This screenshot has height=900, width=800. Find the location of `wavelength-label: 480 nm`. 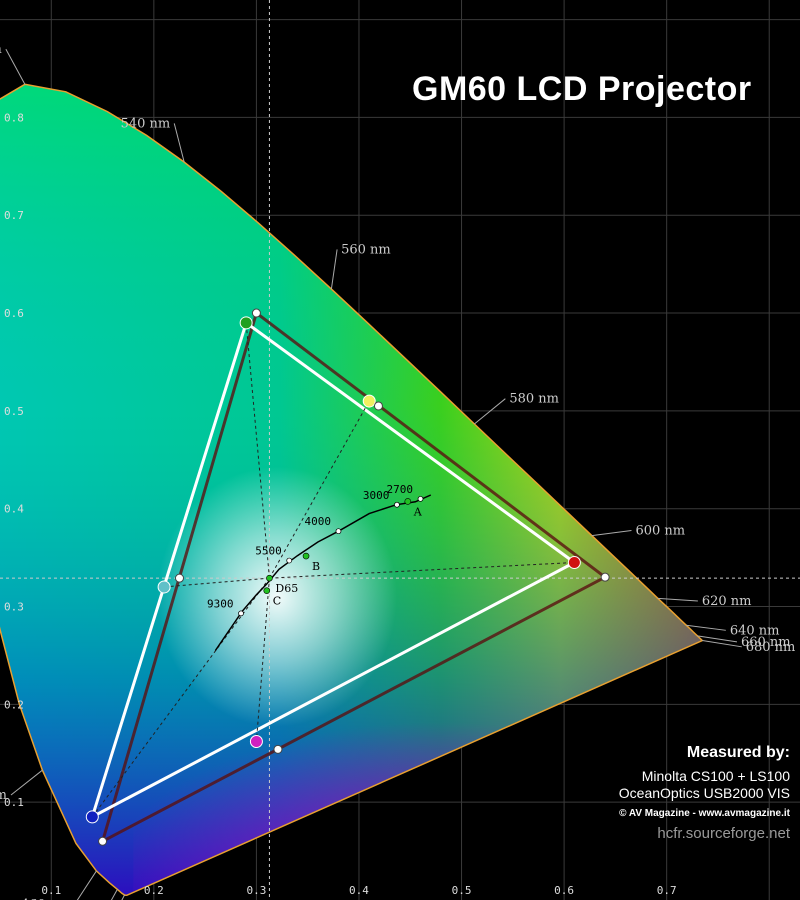

wavelength-label: 480 nm is located at coordinates (3, 795).